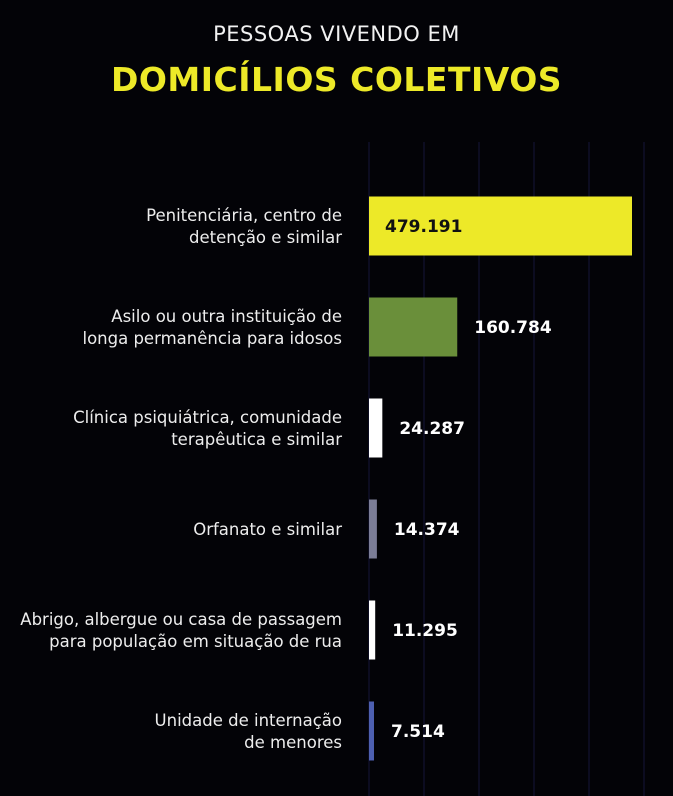 The image size is (673, 796). What do you see at coordinates (423, 227) in the screenshot?
I see `value-label-1: 479.191` at bounding box center [423, 227].